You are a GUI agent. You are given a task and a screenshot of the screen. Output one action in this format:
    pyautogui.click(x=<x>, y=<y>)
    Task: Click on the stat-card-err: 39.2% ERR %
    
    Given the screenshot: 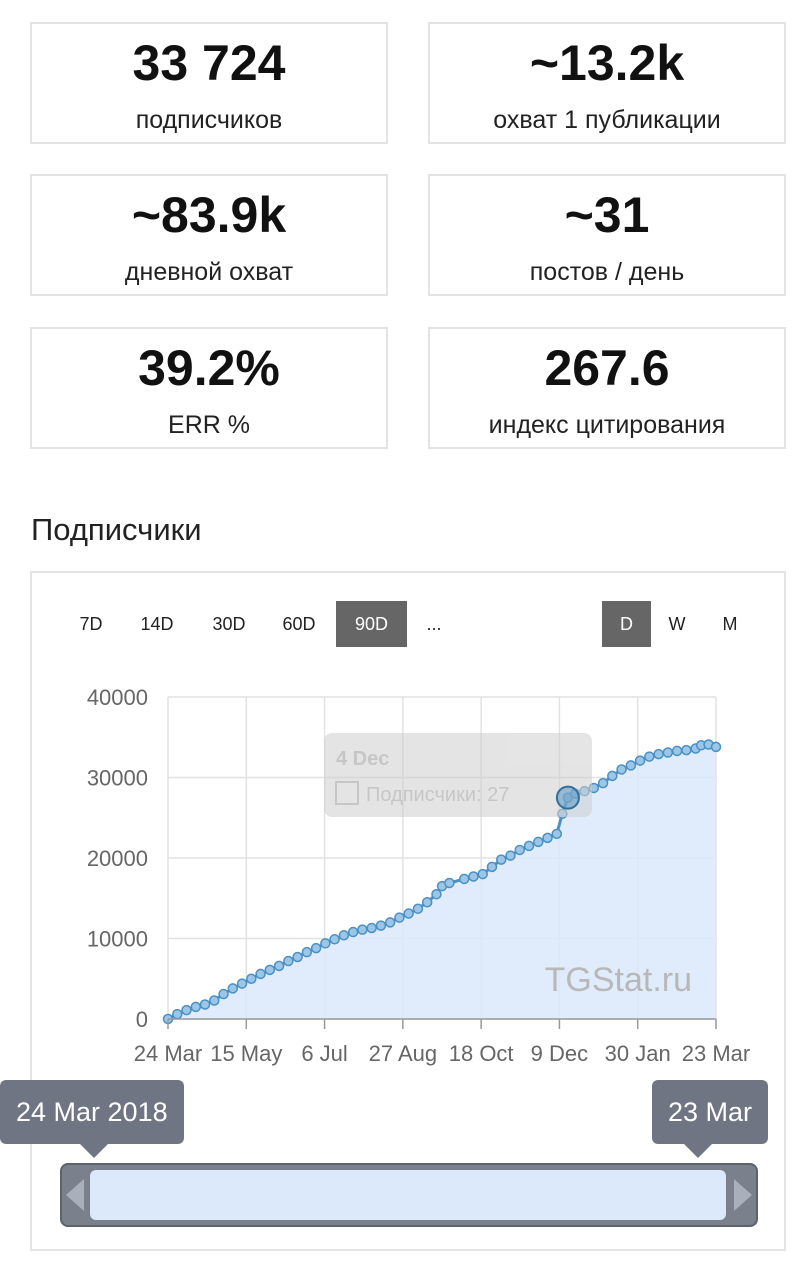 What is the action you would take?
    pyautogui.click(x=209, y=388)
    